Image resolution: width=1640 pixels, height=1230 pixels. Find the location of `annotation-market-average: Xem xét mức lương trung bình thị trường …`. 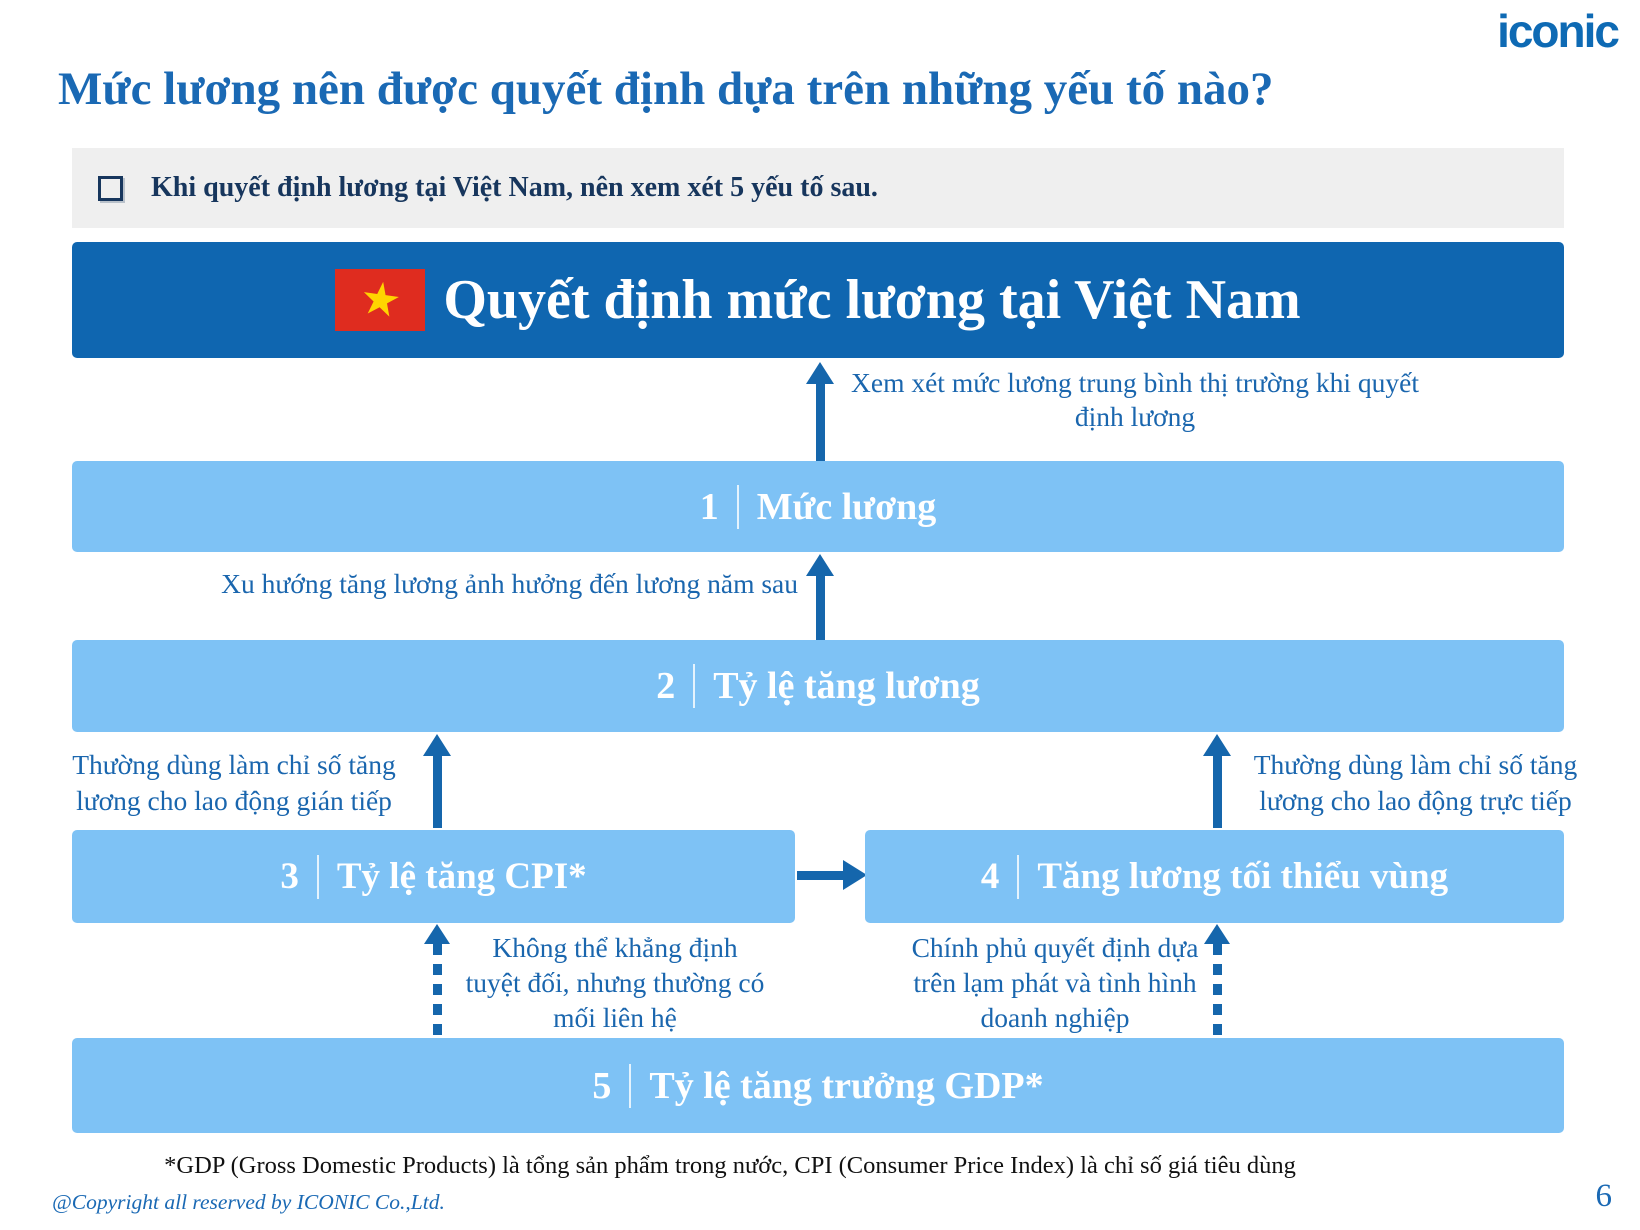

annotation-market-average: Xem xét mức lương trung bình thị trường … is located at coordinates (1135, 400).